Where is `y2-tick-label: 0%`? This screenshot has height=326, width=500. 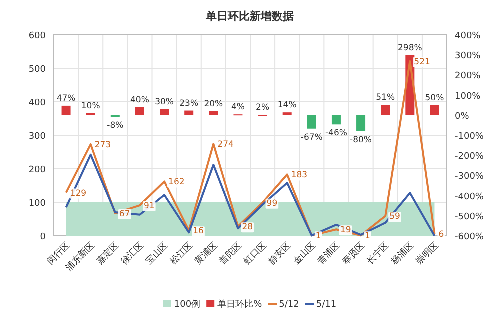 y2-tick-label: 0% is located at coordinates (462, 117).